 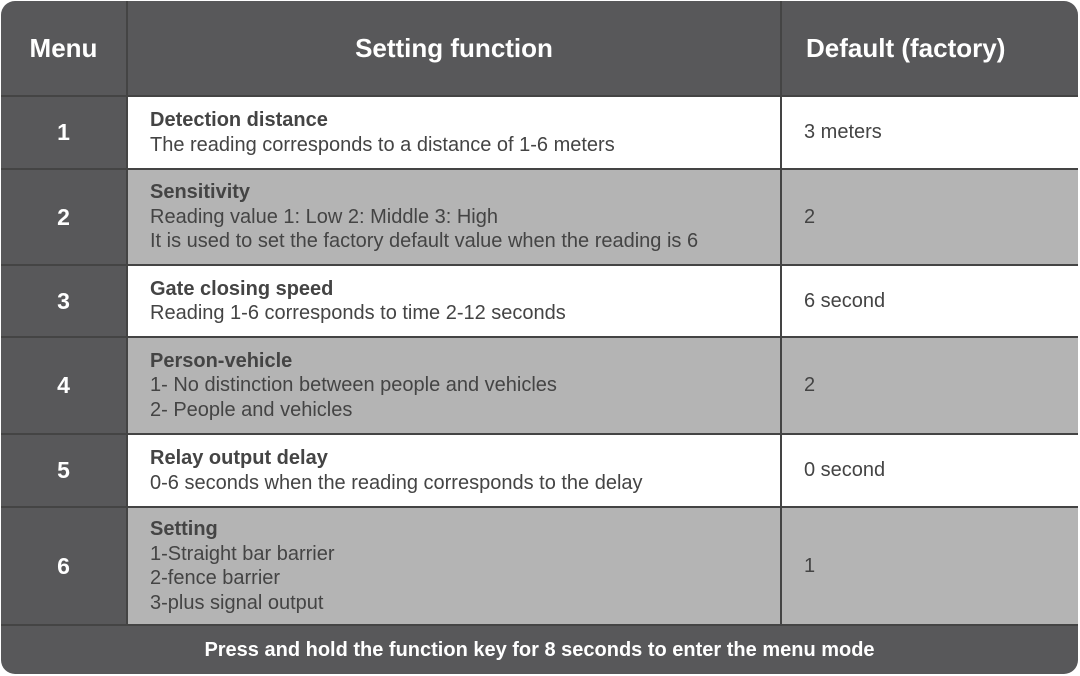 What do you see at coordinates (64, 301) in the screenshot?
I see `menu-number: 3` at bounding box center [64, 301].